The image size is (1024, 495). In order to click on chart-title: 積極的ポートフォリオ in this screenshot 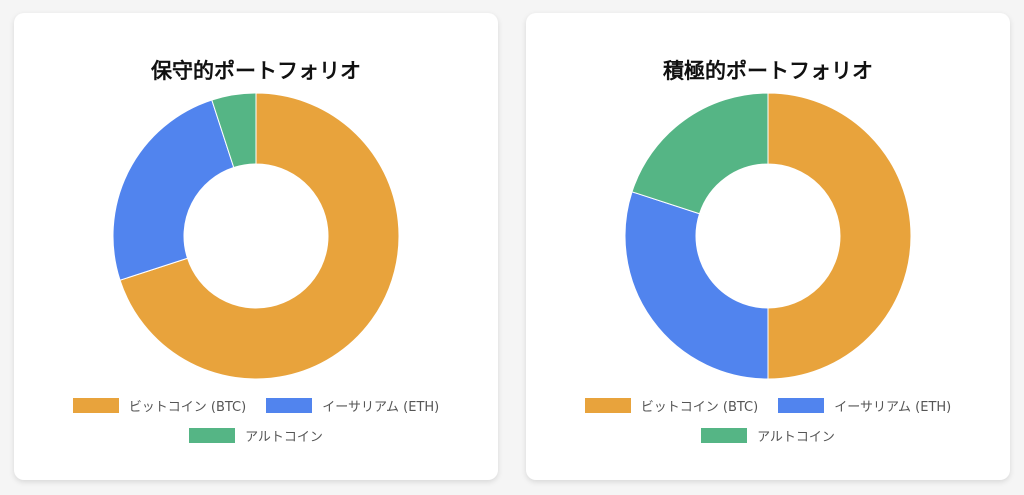, I will do `click(768, 71)`.